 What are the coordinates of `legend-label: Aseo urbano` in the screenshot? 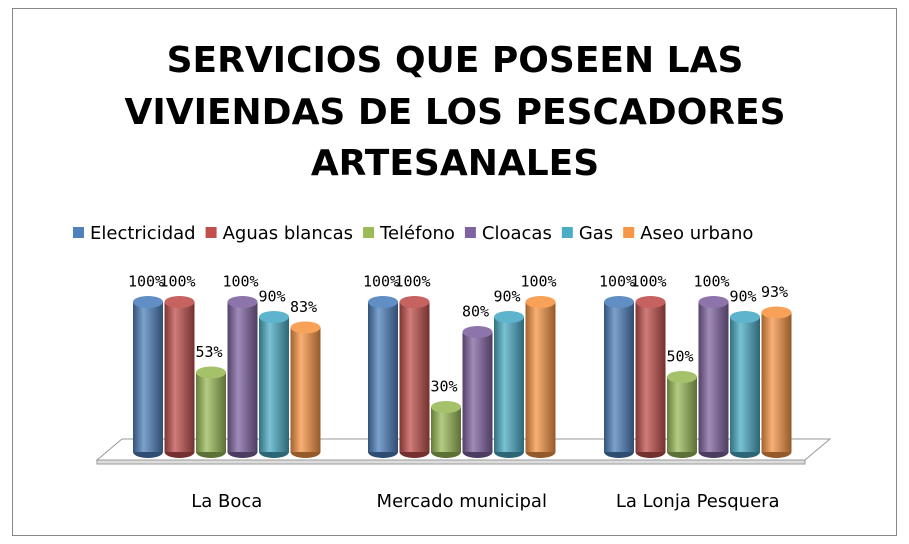 It's located at (696, 233).